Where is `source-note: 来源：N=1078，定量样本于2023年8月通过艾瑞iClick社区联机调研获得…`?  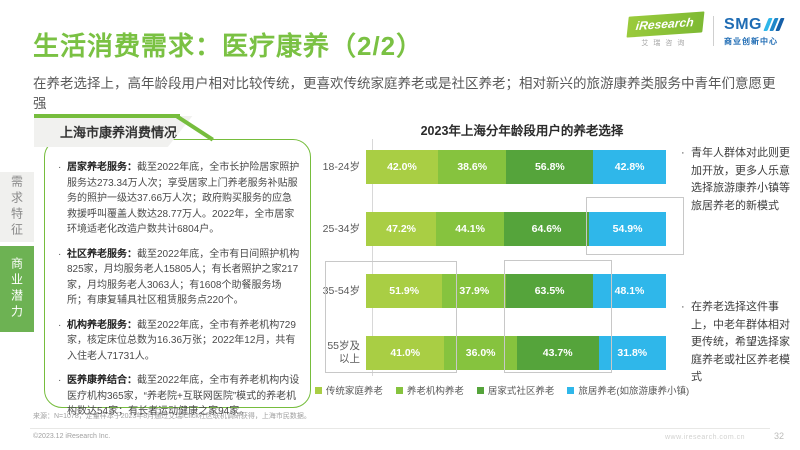
source-note: 来源：N=1078，定量样本于2023年8月通过艾瑞iClick社区联机调研获得… is located at coordinates (172, 416).